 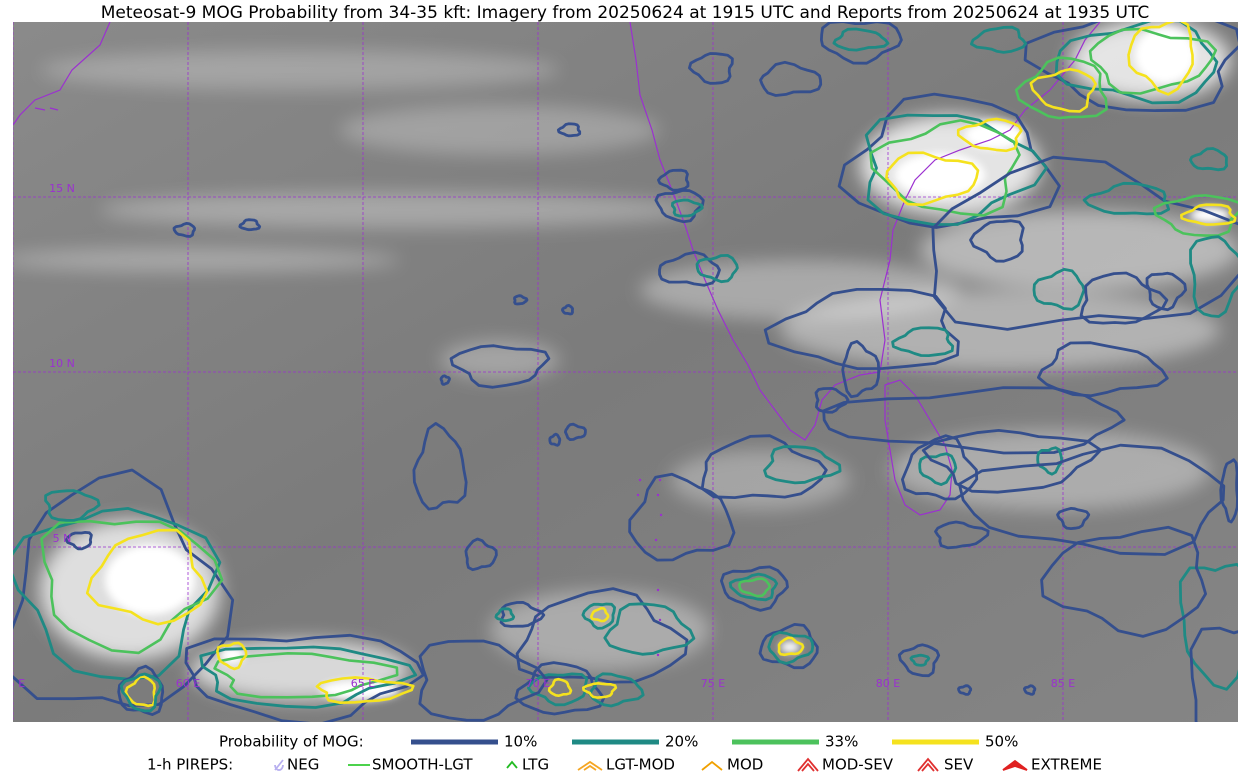 What do you see at coordinates (841, 742) in the screenshot?
I see `legend-label: 33%` at bounding box center [841, 742].